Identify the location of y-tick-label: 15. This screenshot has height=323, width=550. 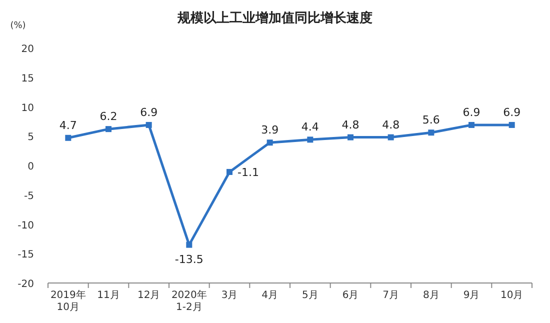
(27, 78).